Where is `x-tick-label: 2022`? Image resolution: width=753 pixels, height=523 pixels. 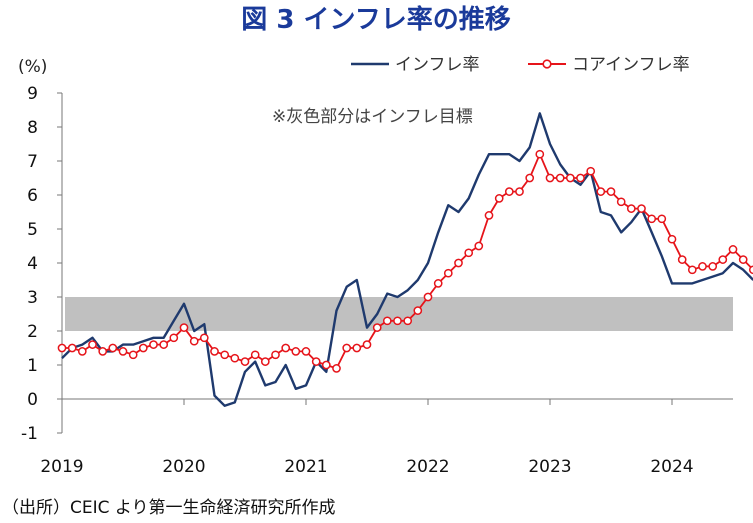
x-tick-label: 2022 is located at coordinates (427, 467).